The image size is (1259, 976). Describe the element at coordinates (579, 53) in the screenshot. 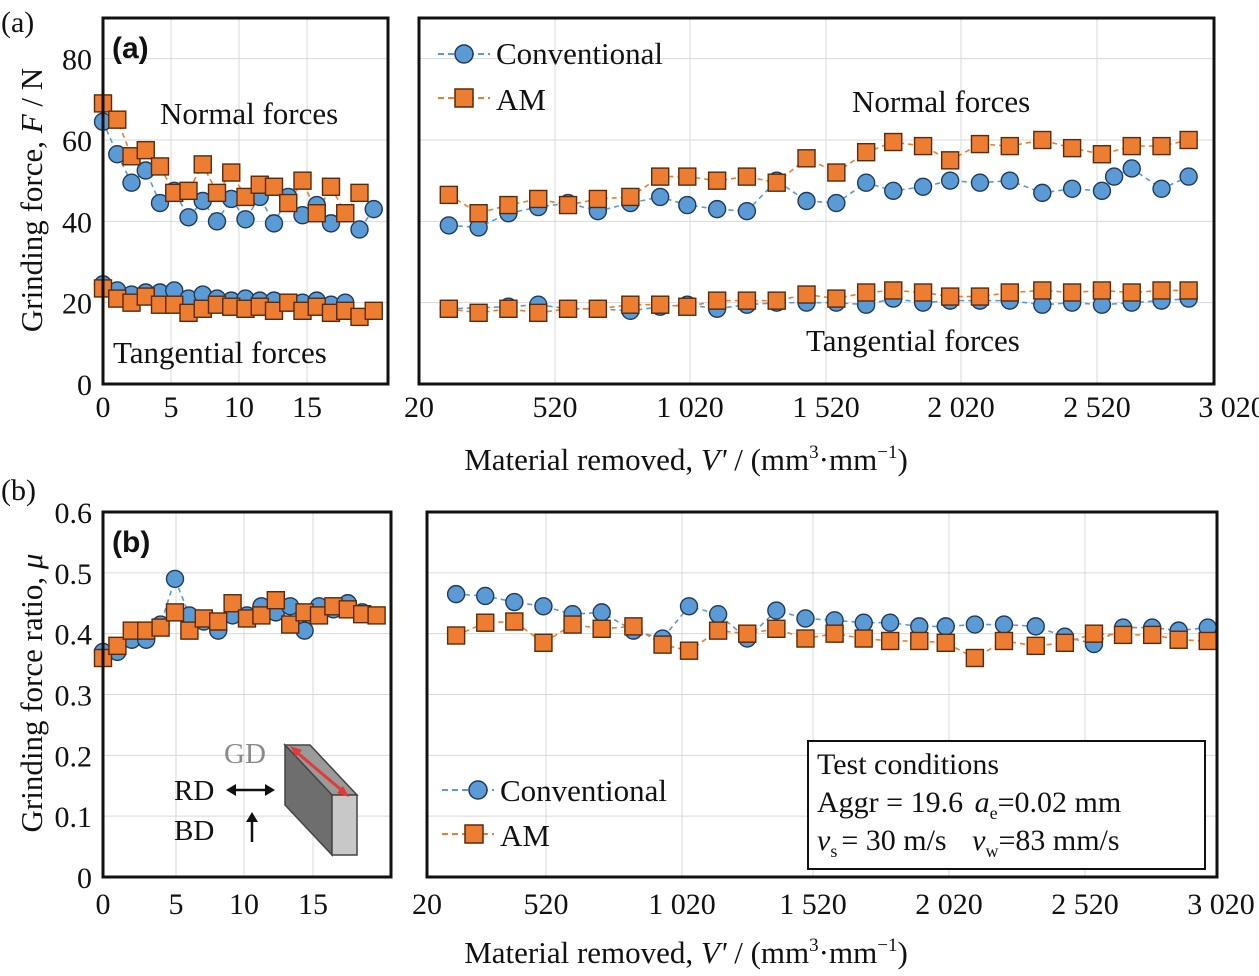

I see `legend-a-conv-label: Conventional` at that location.